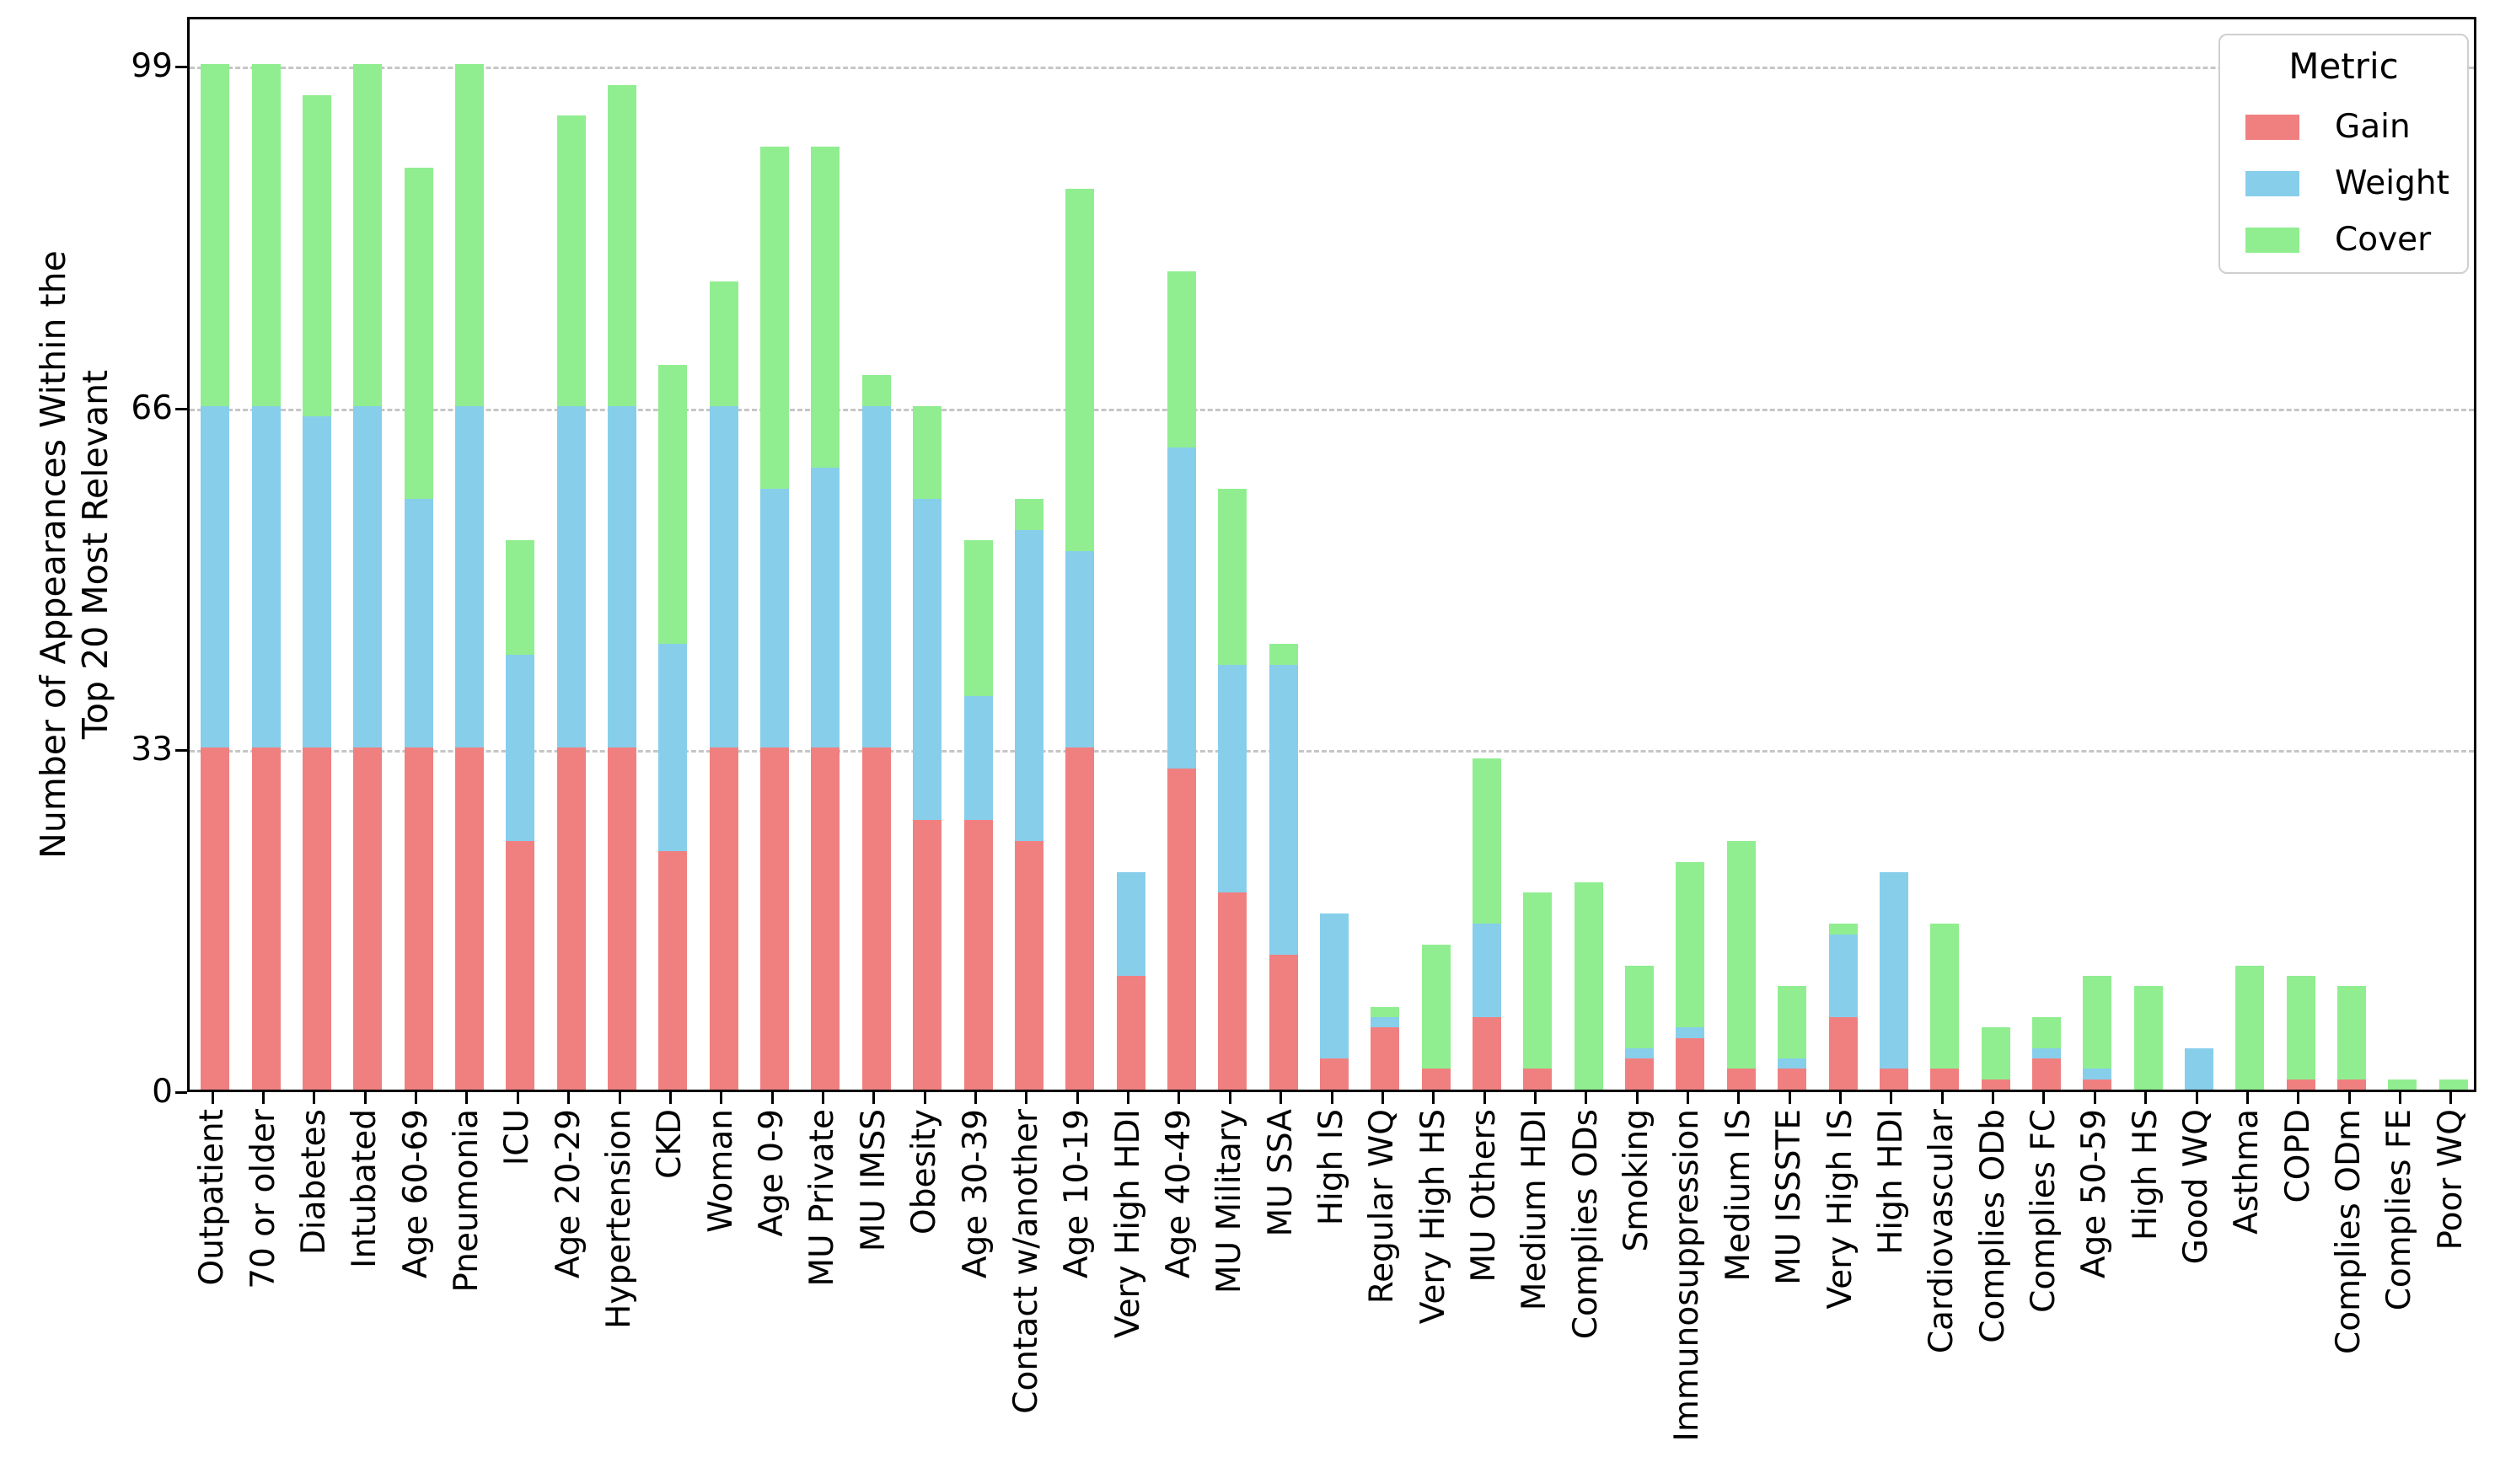 Image resolution: width=2500 pixels, height=1484 pixels. I want to click on bar-segment-gain-very-high-is, so click(1843, 1053).